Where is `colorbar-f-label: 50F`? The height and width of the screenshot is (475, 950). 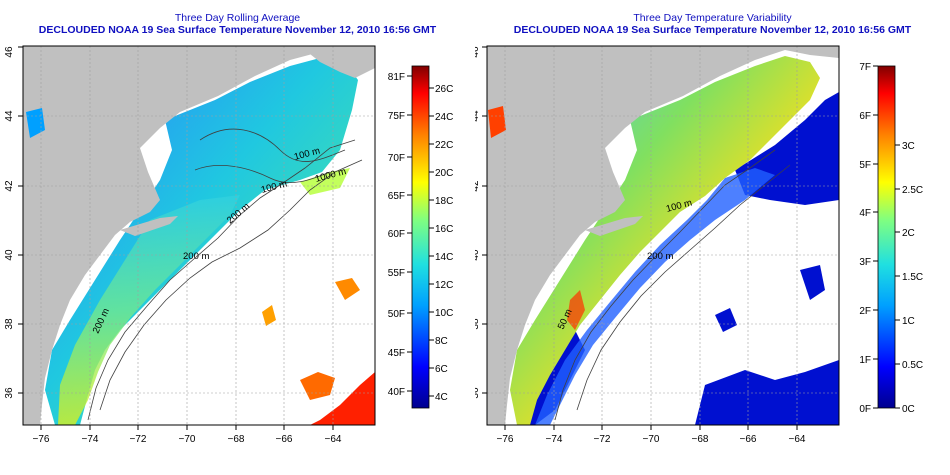
colorbar-f-label: 50F is located at coordinates (396, 314).